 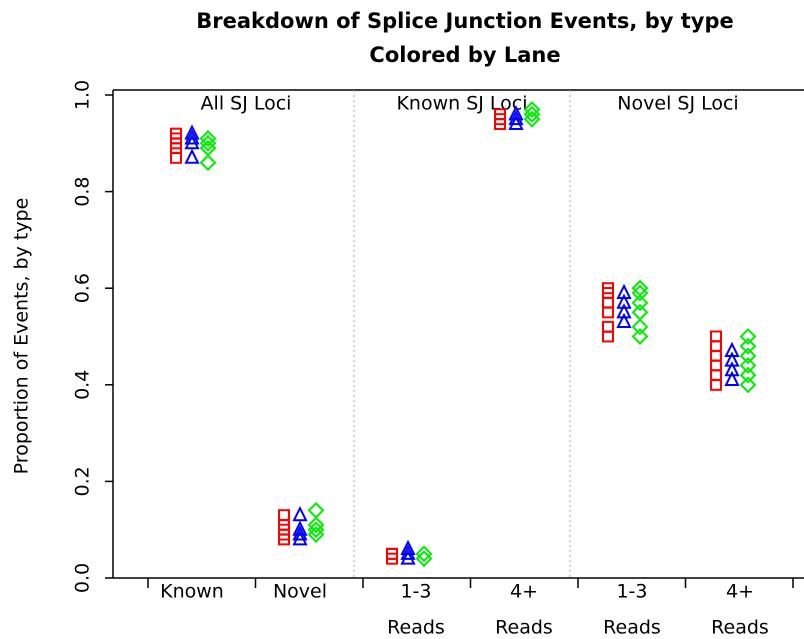 What do you see at coordinates (83, 578) in the screenshot?
I see `y-tick-label: 0.0` at bounding box center [83, 578].